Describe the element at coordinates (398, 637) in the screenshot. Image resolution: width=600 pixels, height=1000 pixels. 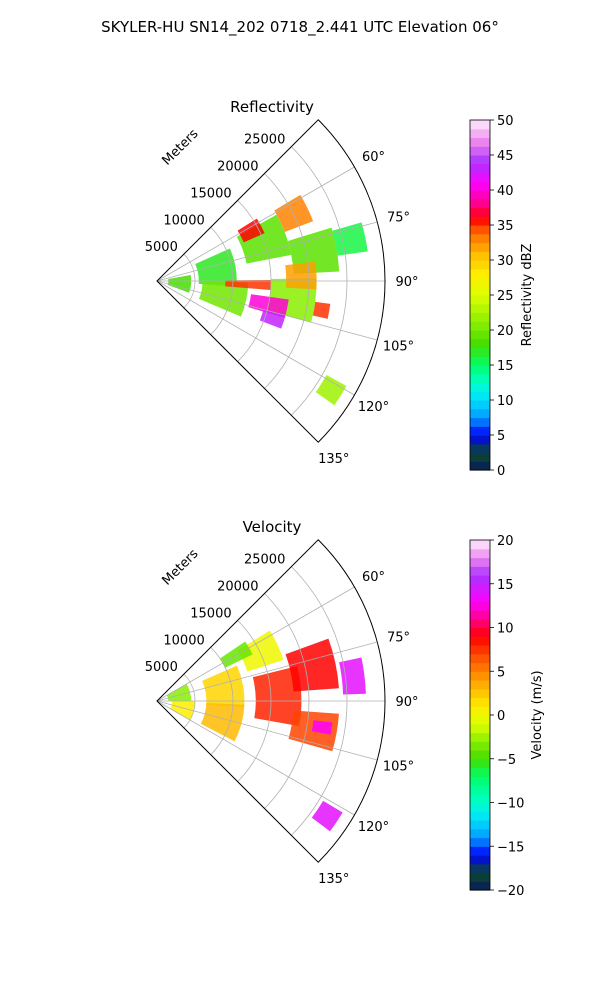
I see `velocity-azimuth-tick-label: 75°` at that location.